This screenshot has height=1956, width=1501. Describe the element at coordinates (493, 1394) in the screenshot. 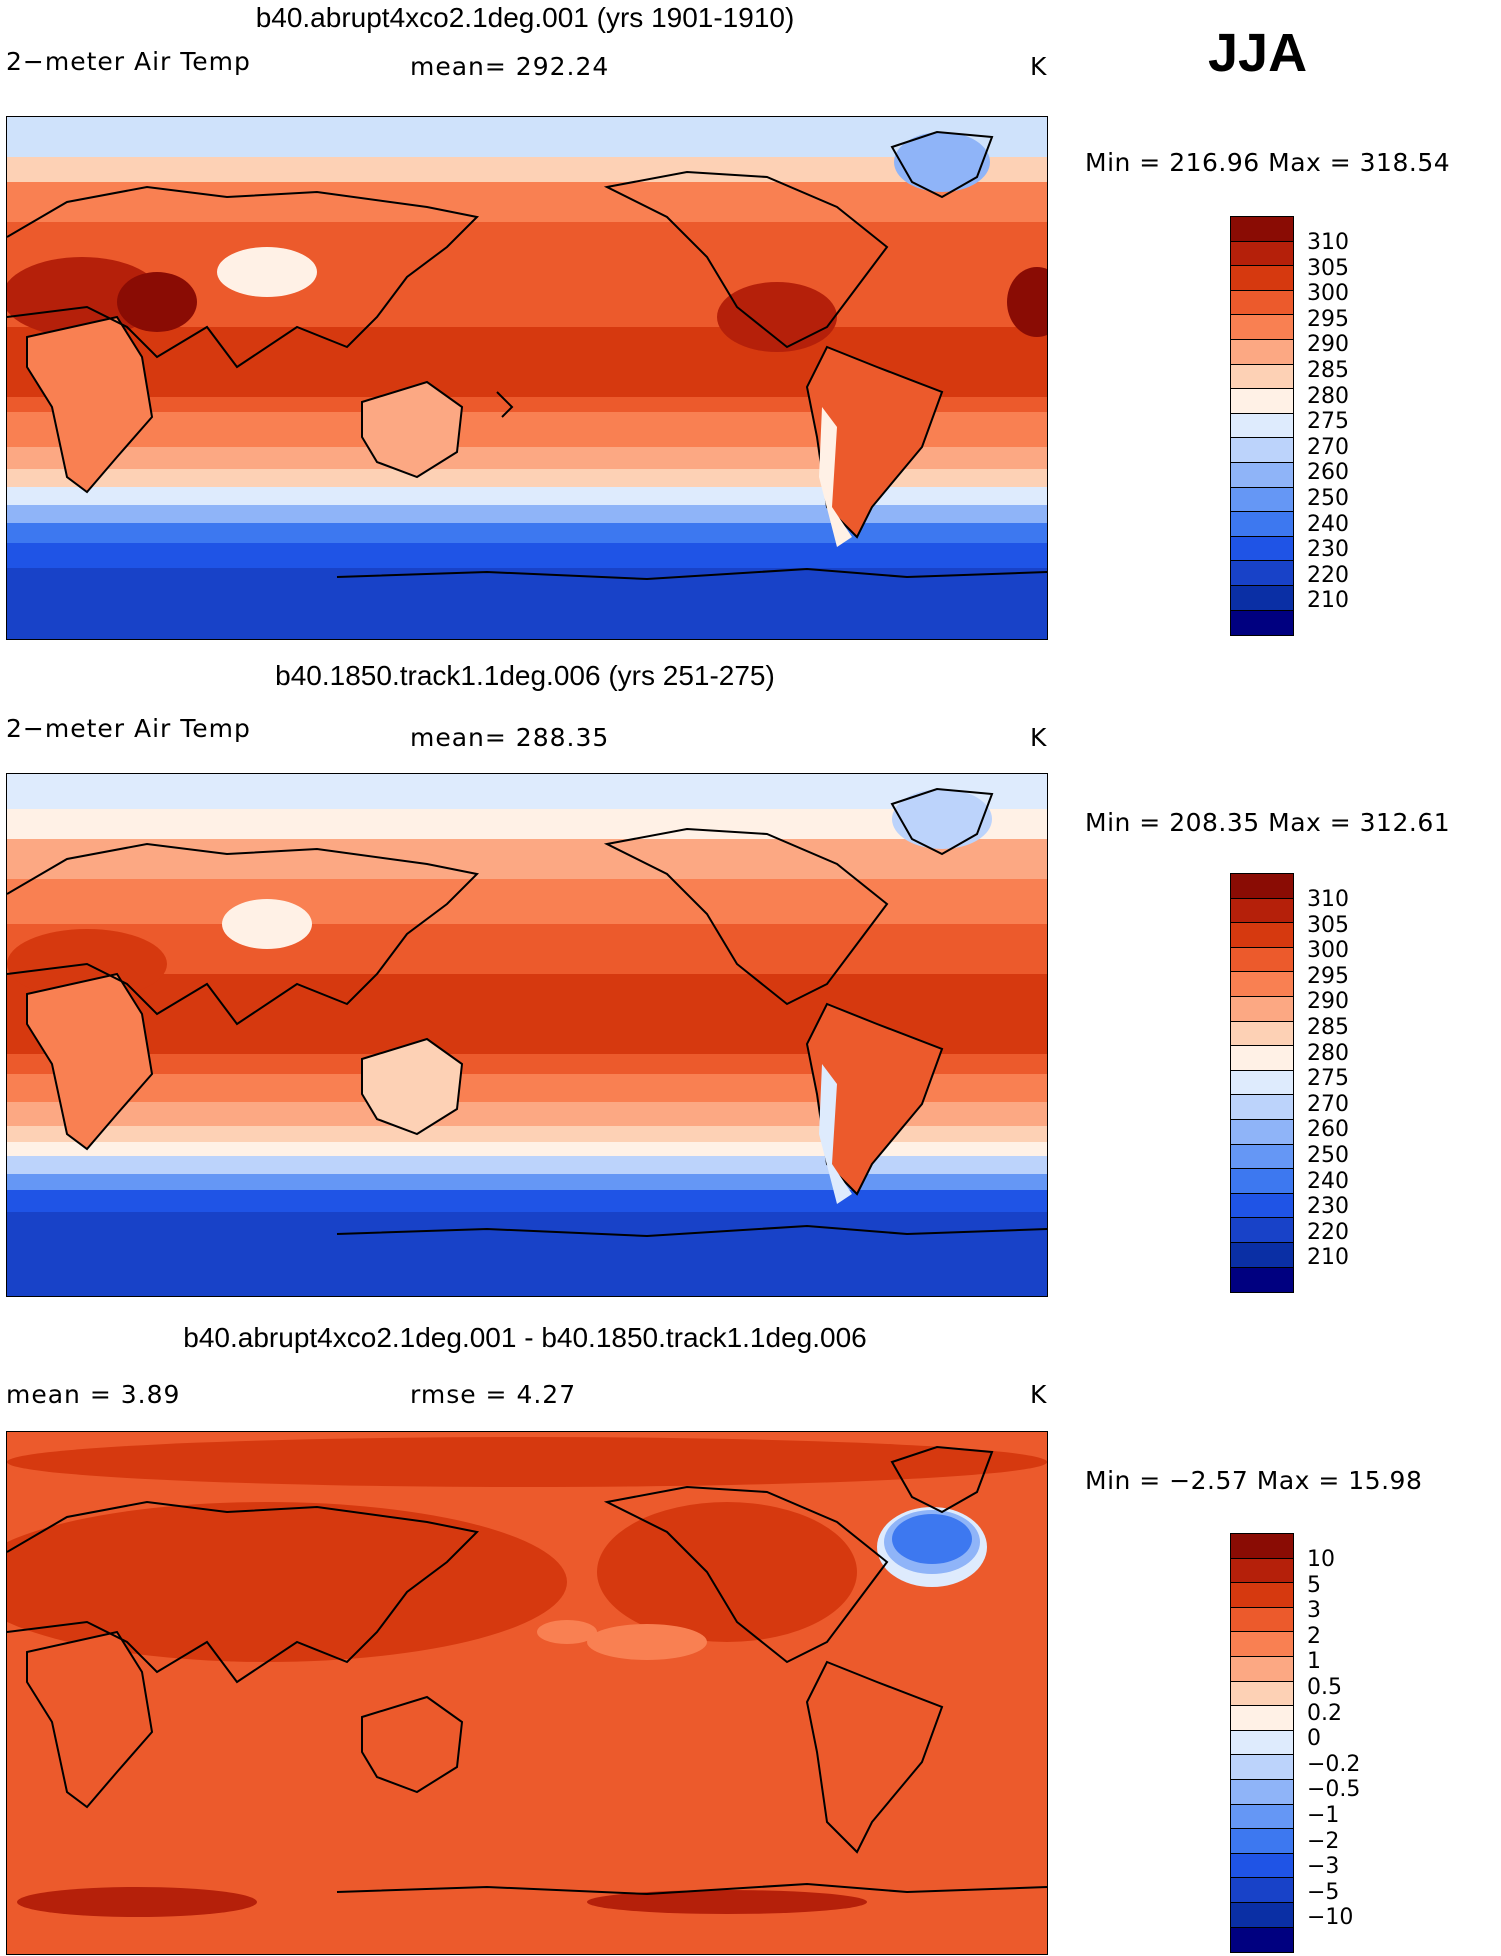

I see `panel3-rmse-label: rmse = 4.27` at that location.